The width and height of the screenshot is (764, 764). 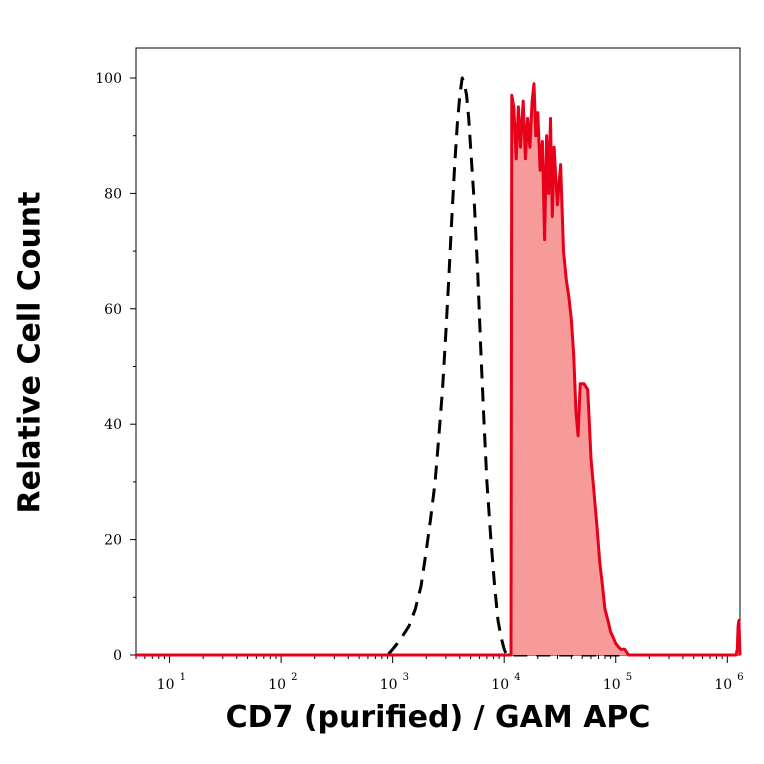 I want to click on y-tick-label-60: 60, so click(x=113, y=310).